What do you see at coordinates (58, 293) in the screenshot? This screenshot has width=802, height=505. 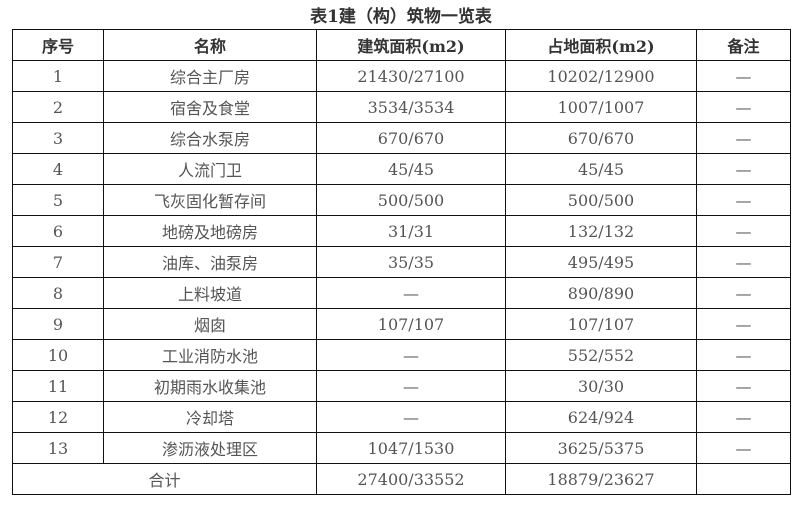 I see `cell-index: 8` at bounding box center [58, 293].